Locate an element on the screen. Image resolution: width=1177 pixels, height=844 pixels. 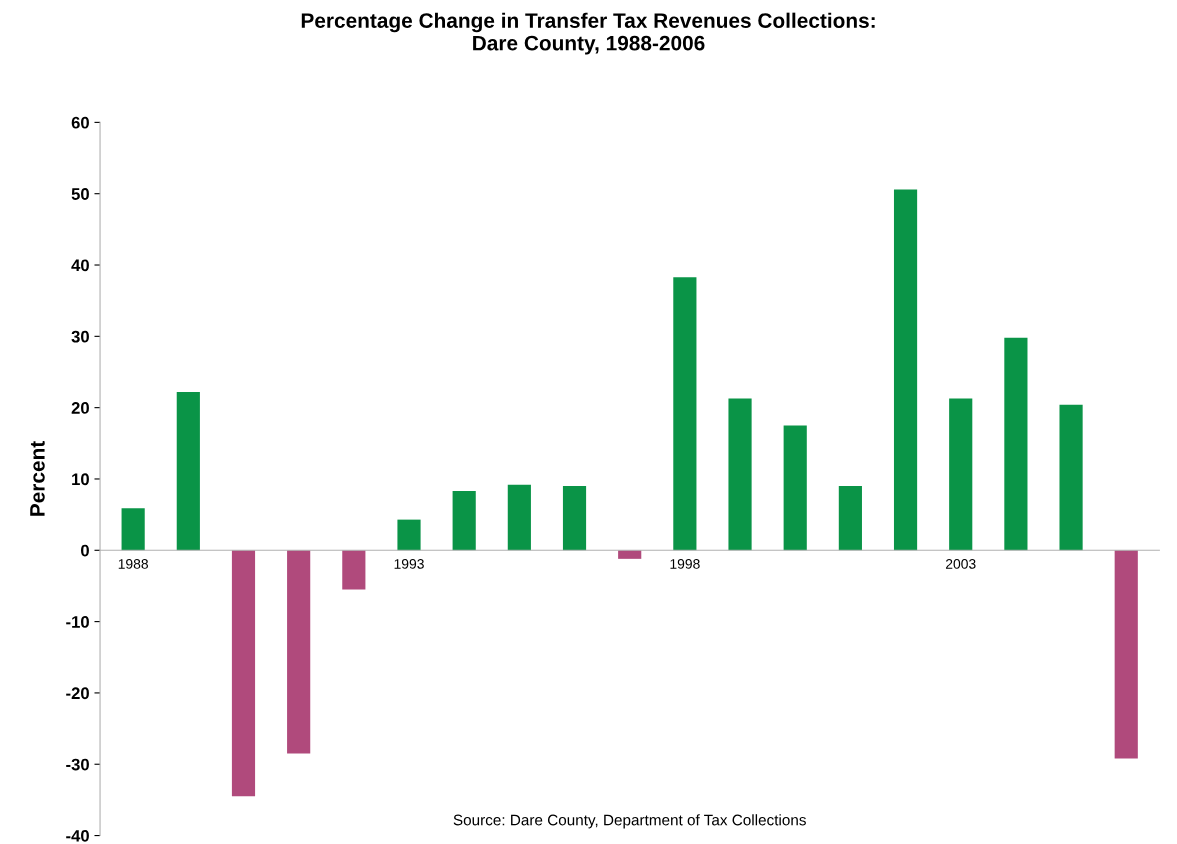
y-tick-label: -10 is located at coordinates (77, 622).